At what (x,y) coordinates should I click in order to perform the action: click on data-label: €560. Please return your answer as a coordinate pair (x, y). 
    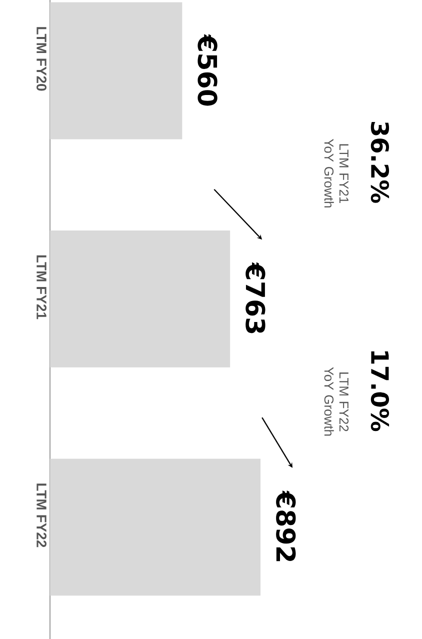
    Looking at the image, I should click on (208, 70).